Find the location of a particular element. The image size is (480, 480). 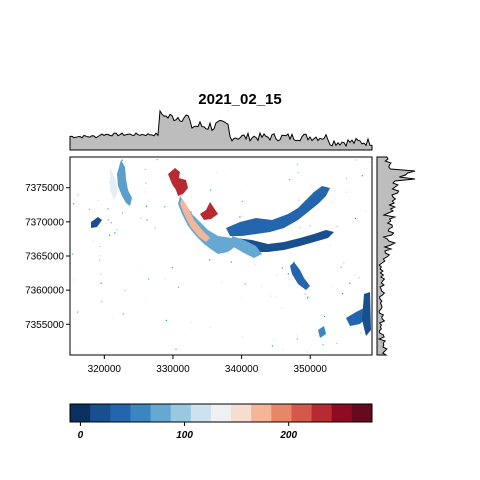

right-marginal-profile is located at coordinates (396, 256).